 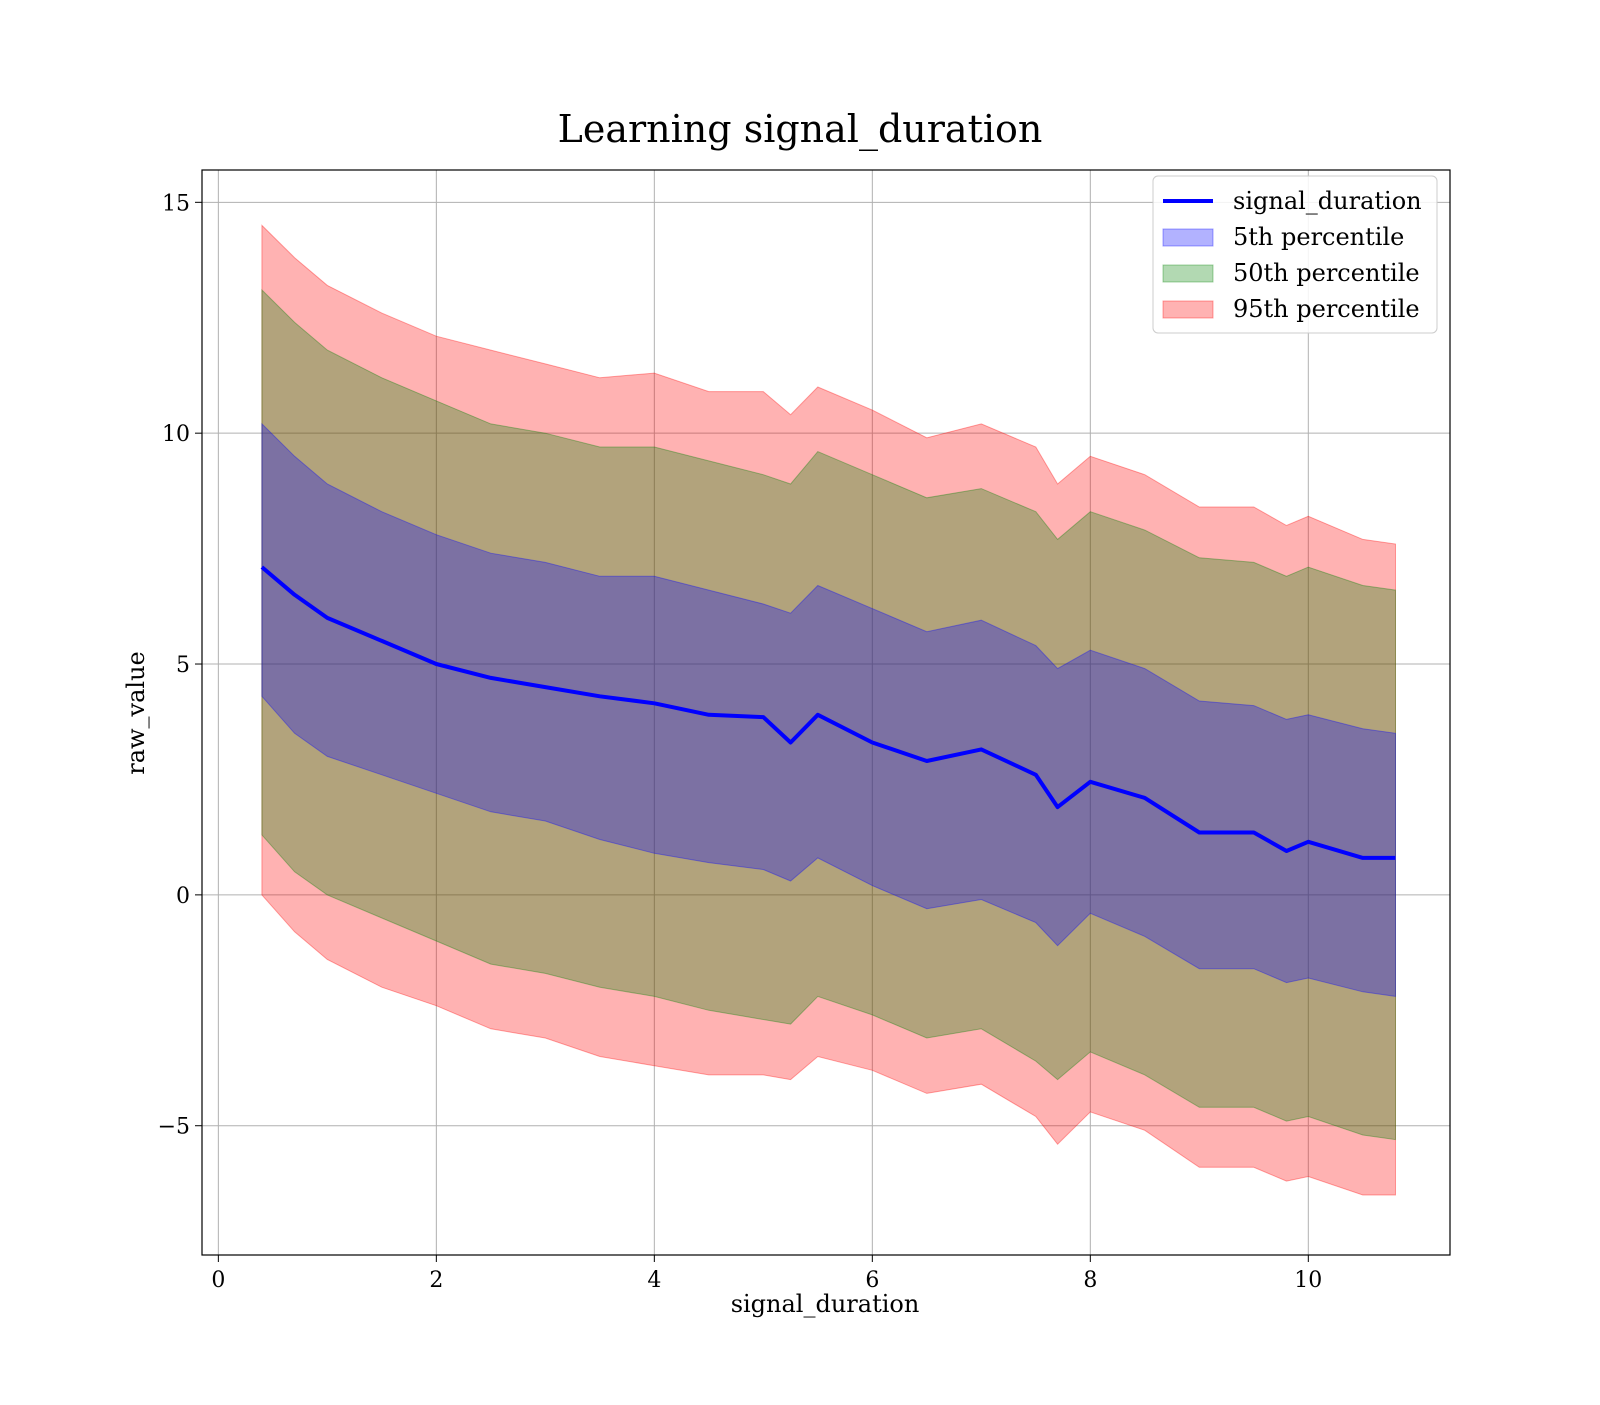 I want to click on legend-label: signal_duration, so click(x=1327, y=201).